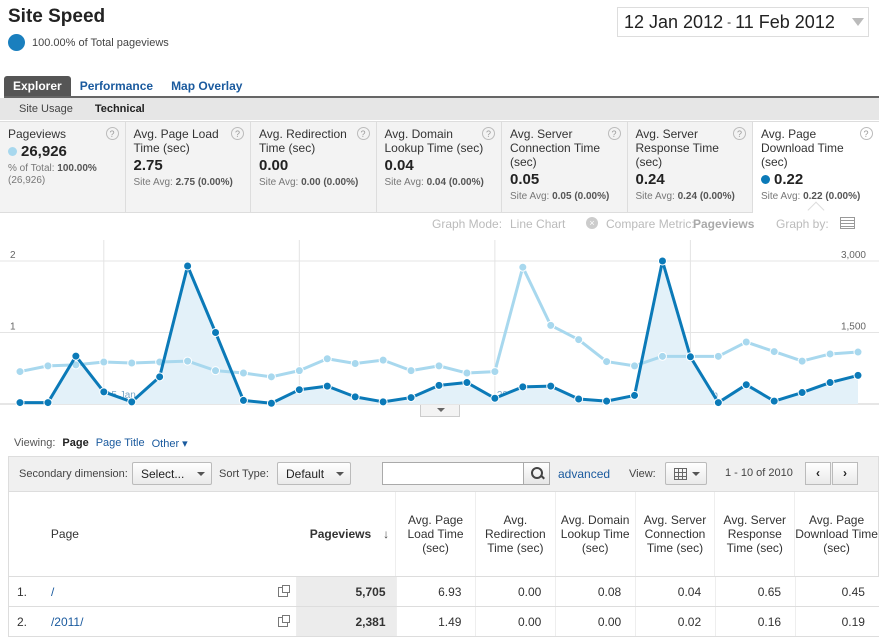  What do you see at coordinates (467, 224) in the screenshot?
I see `graph-mode-label: Graph Mode:` at bounding box center [467, 224].